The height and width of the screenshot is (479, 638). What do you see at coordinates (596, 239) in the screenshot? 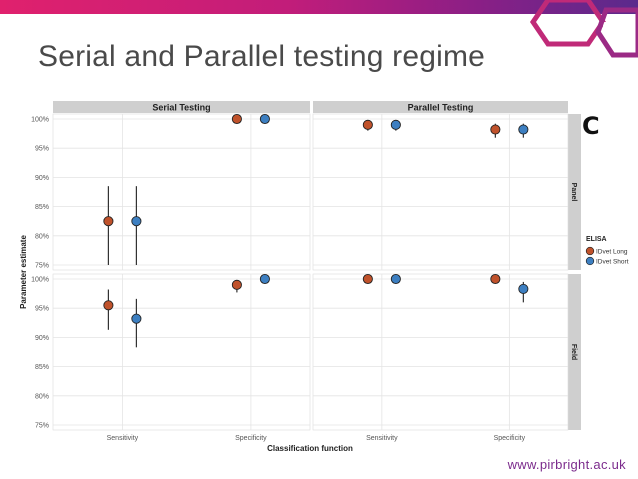
I see `legend-title: ELISA` at bounding box center [596, 239].